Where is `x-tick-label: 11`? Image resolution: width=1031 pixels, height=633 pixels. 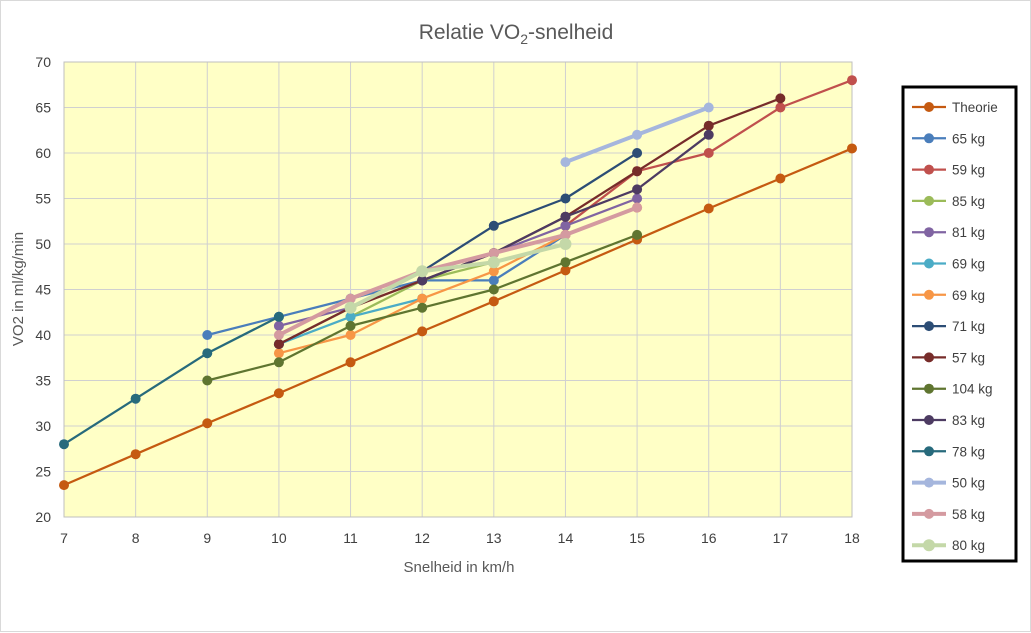
x-tick-label: 11 is located at coordinates (350, 538).